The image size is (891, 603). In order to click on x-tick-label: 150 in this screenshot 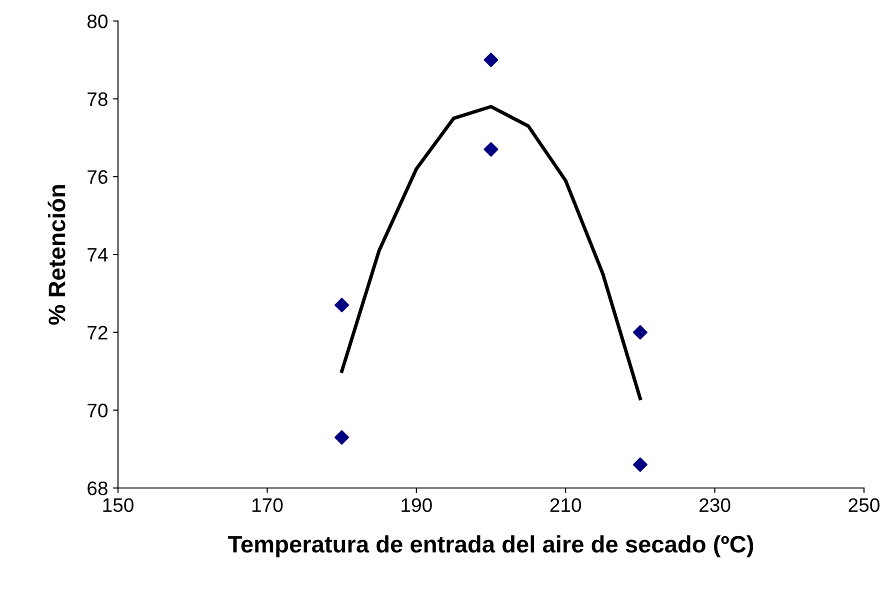, I will do `click(118, 505)`.